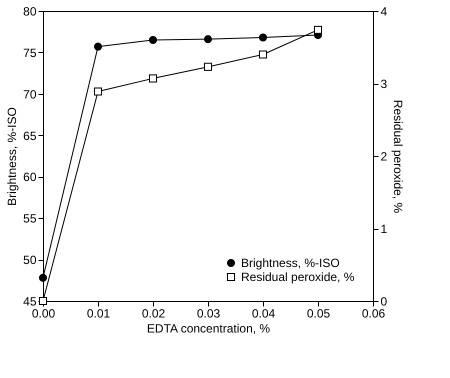 The width and height of the screenshot is (450, 378). I want to click on y-tick-label: 45, so click(30, 301).